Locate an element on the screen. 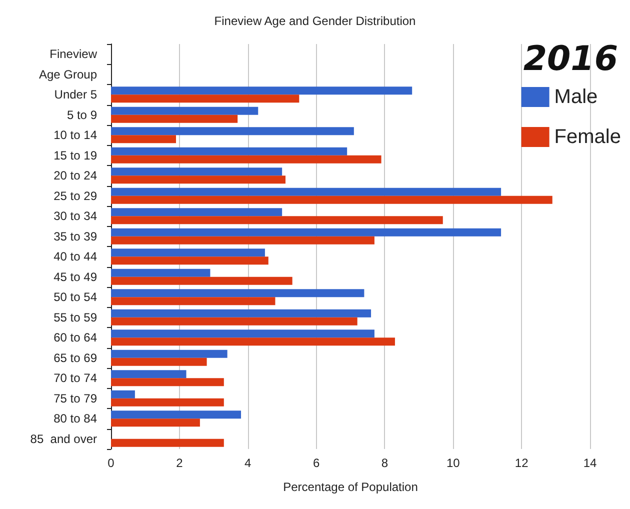 Image resolution: width=630 pixels, height=509 pixels. y-tick-label: 30 to 34 is located at coordinates (76, 216).